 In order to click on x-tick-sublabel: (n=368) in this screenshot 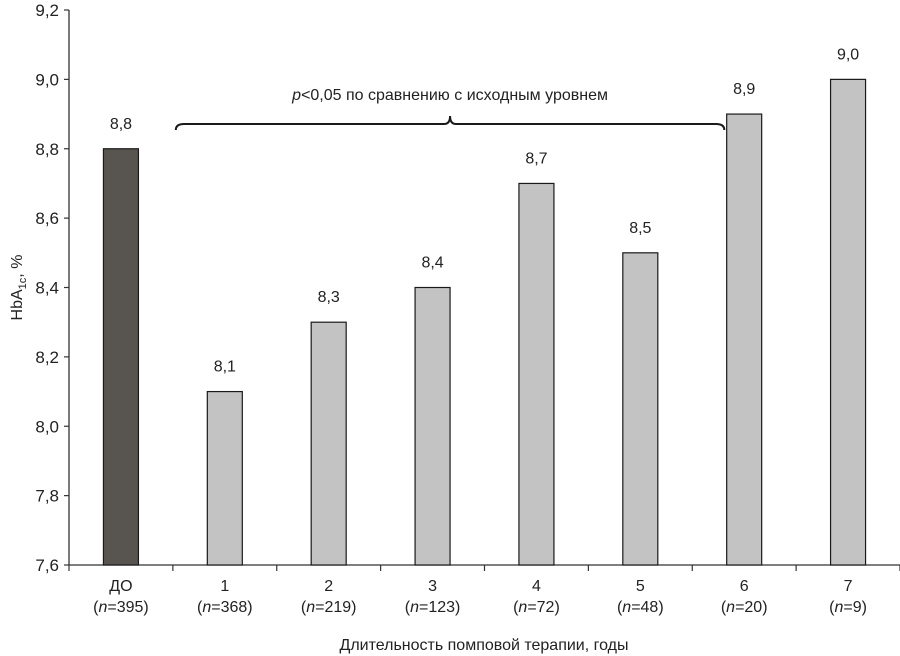, I will do `click(225, 607)`.